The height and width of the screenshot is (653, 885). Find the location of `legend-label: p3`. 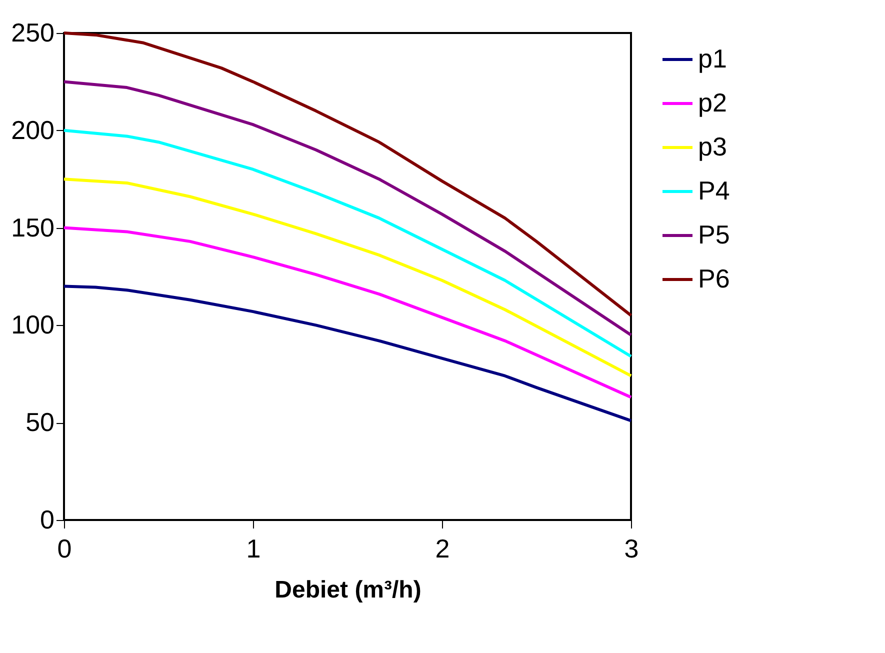

legend-label: p3 is located at coordinates (712, 147).